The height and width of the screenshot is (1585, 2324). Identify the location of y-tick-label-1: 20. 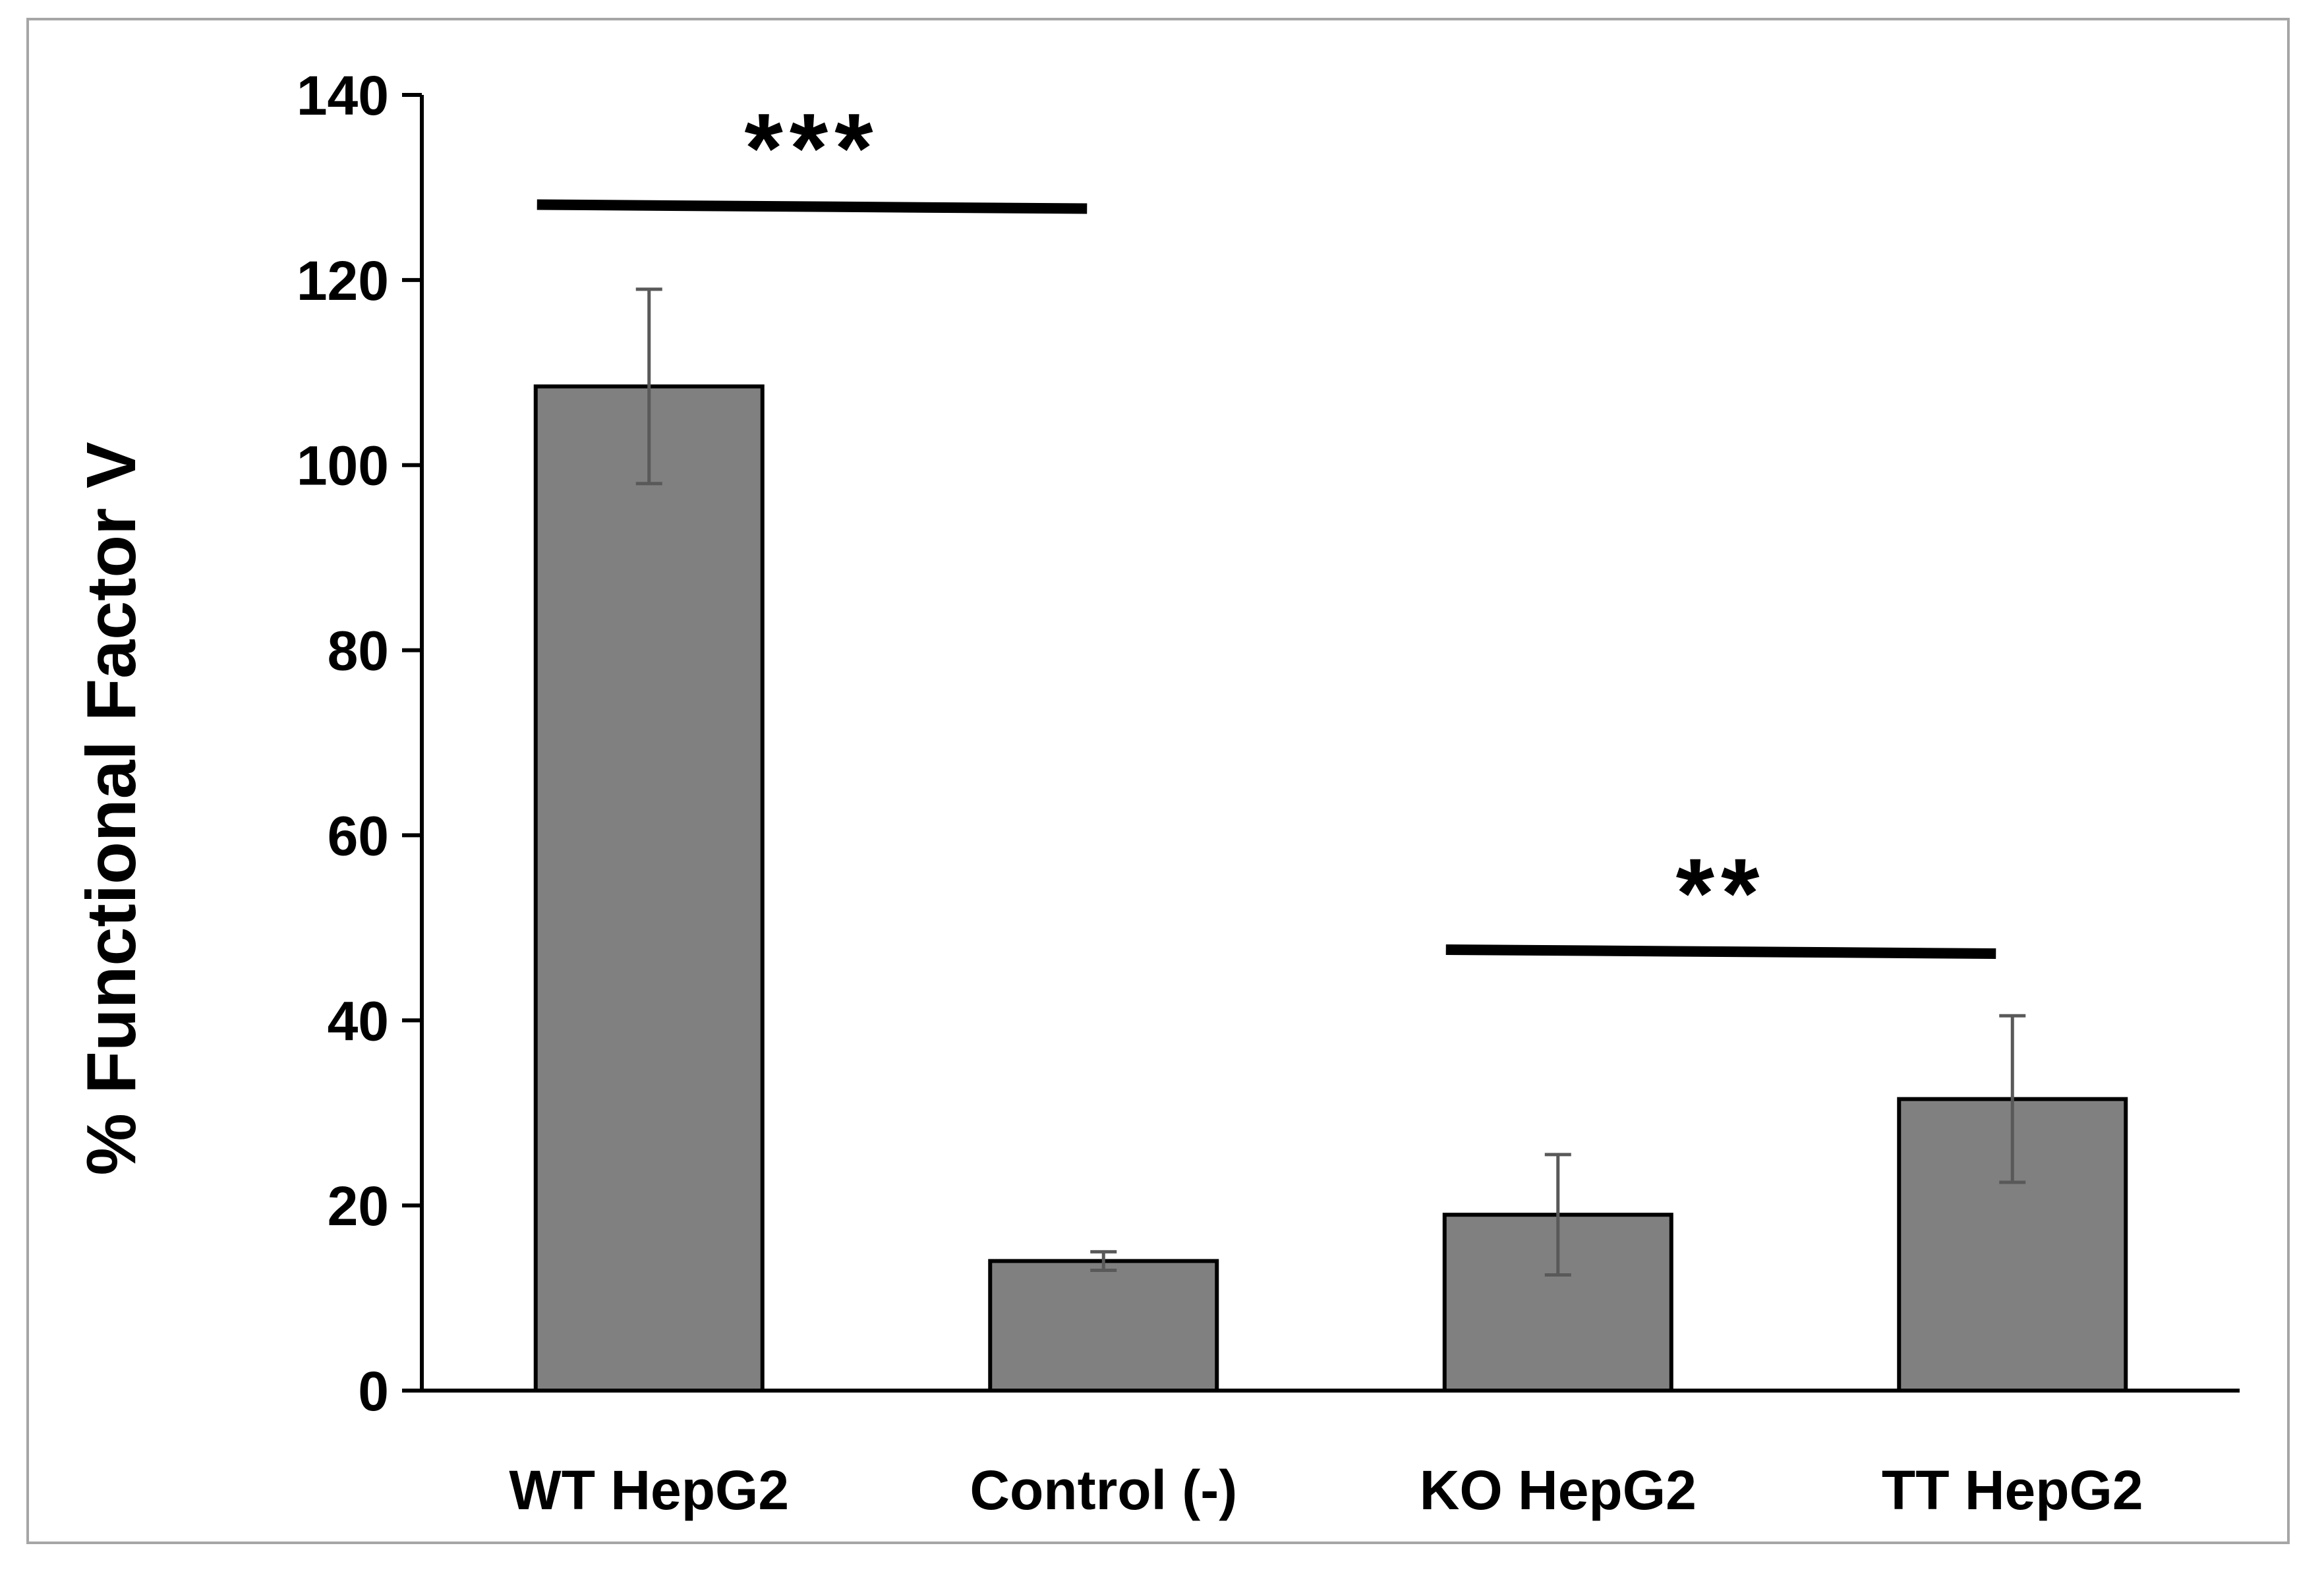
(358, 1206).